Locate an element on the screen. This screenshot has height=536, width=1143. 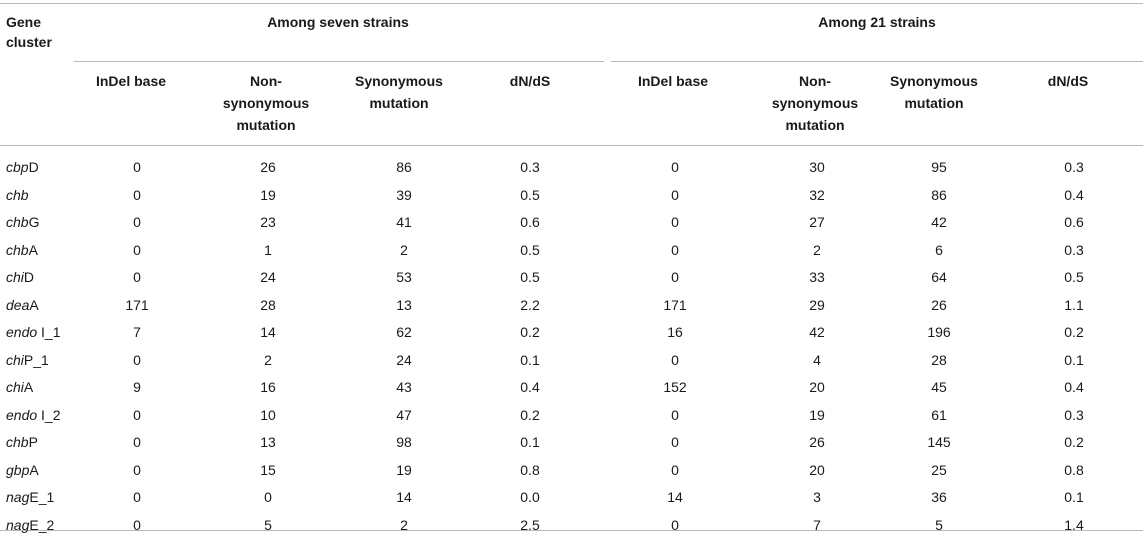
cell-t21-nonsyn: 29 is located at coordinates (817, 305).